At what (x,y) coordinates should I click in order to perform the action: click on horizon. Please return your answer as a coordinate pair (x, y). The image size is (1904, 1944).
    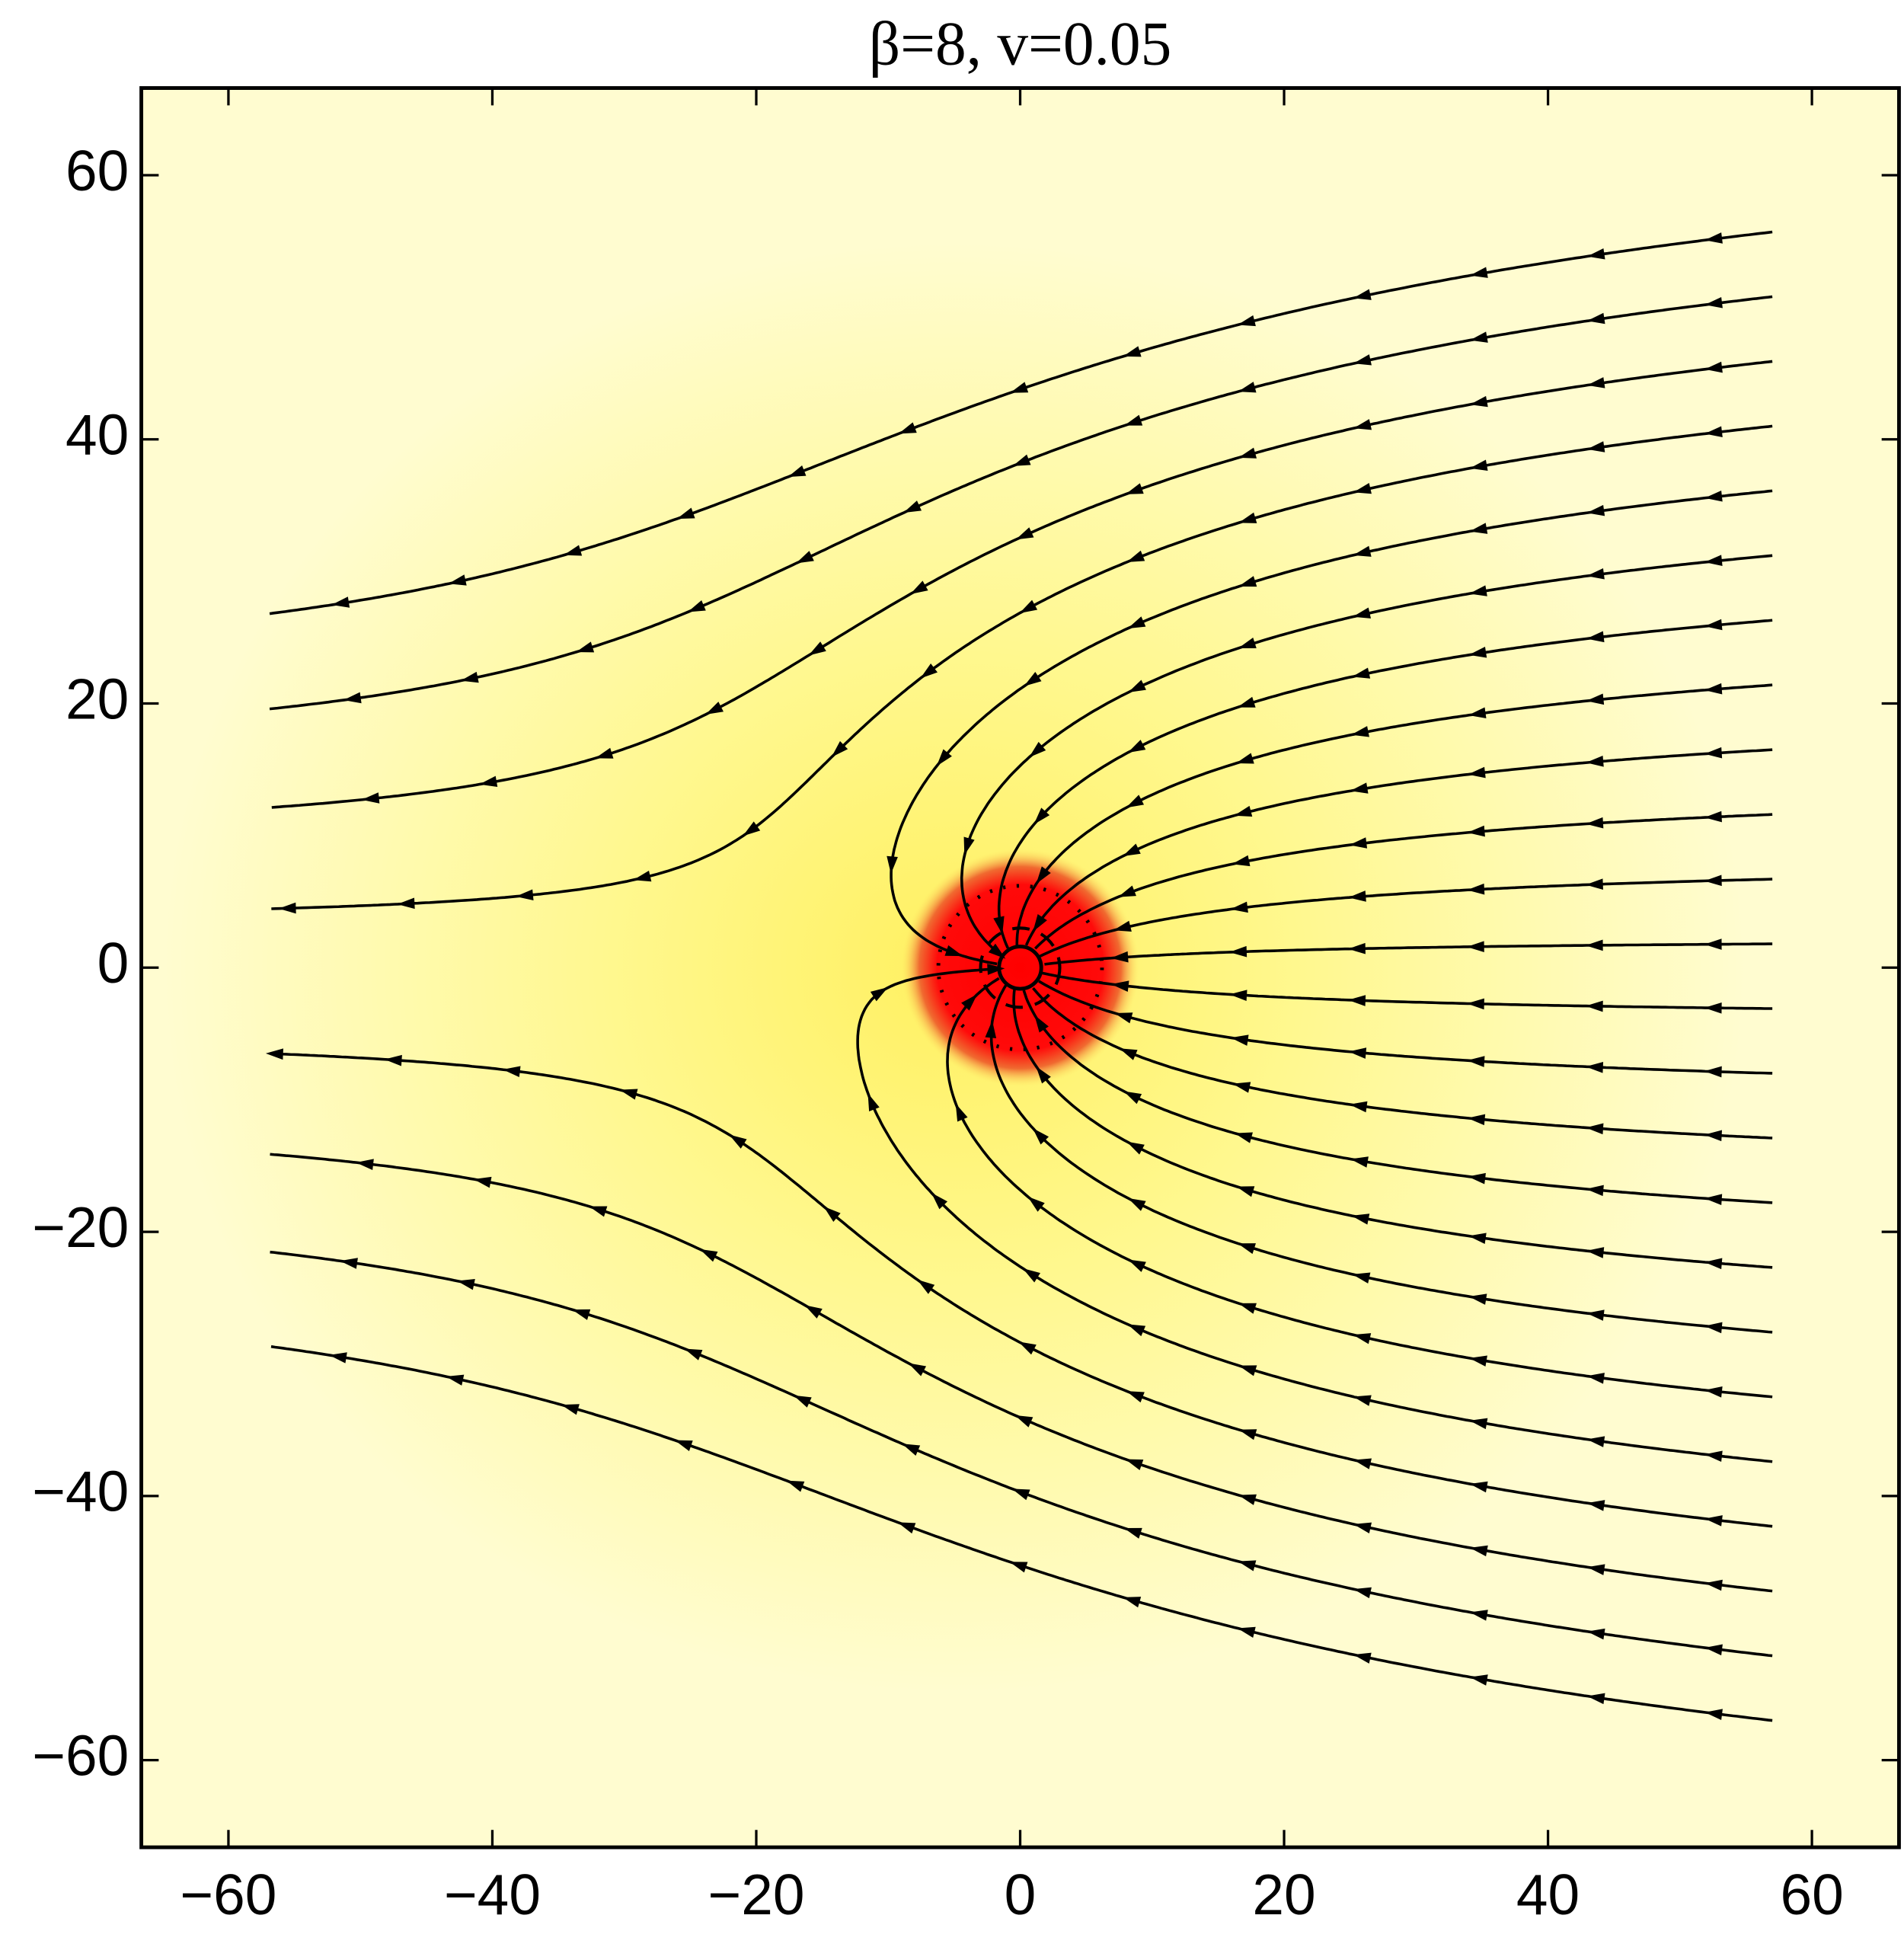
    Looking at the image, I should click on (1020, 968).